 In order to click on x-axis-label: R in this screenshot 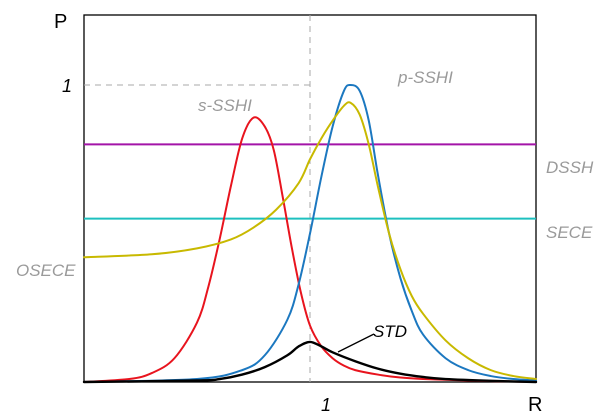, I will do `click(535, 405)`.